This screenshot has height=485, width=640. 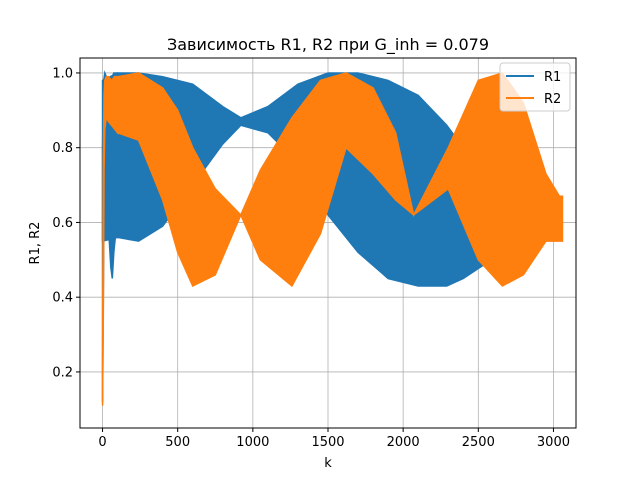 What do you see at coordinates (328, 45) in the screenshot?
I see `chart-title: Зависимость R1, R2 при G_inh = 0.079` at bounding box center [328, 45].